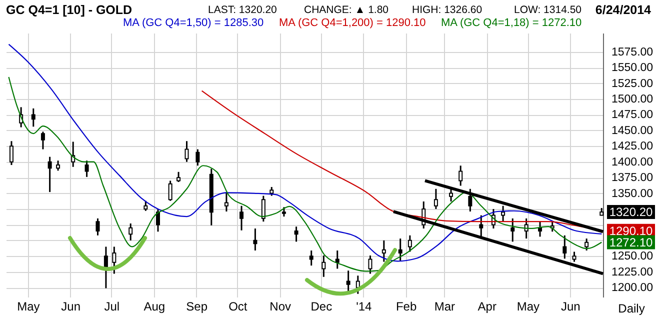 The image size is (659, 322). I want to click on x-tick-label: Oct, so click(238, 307).